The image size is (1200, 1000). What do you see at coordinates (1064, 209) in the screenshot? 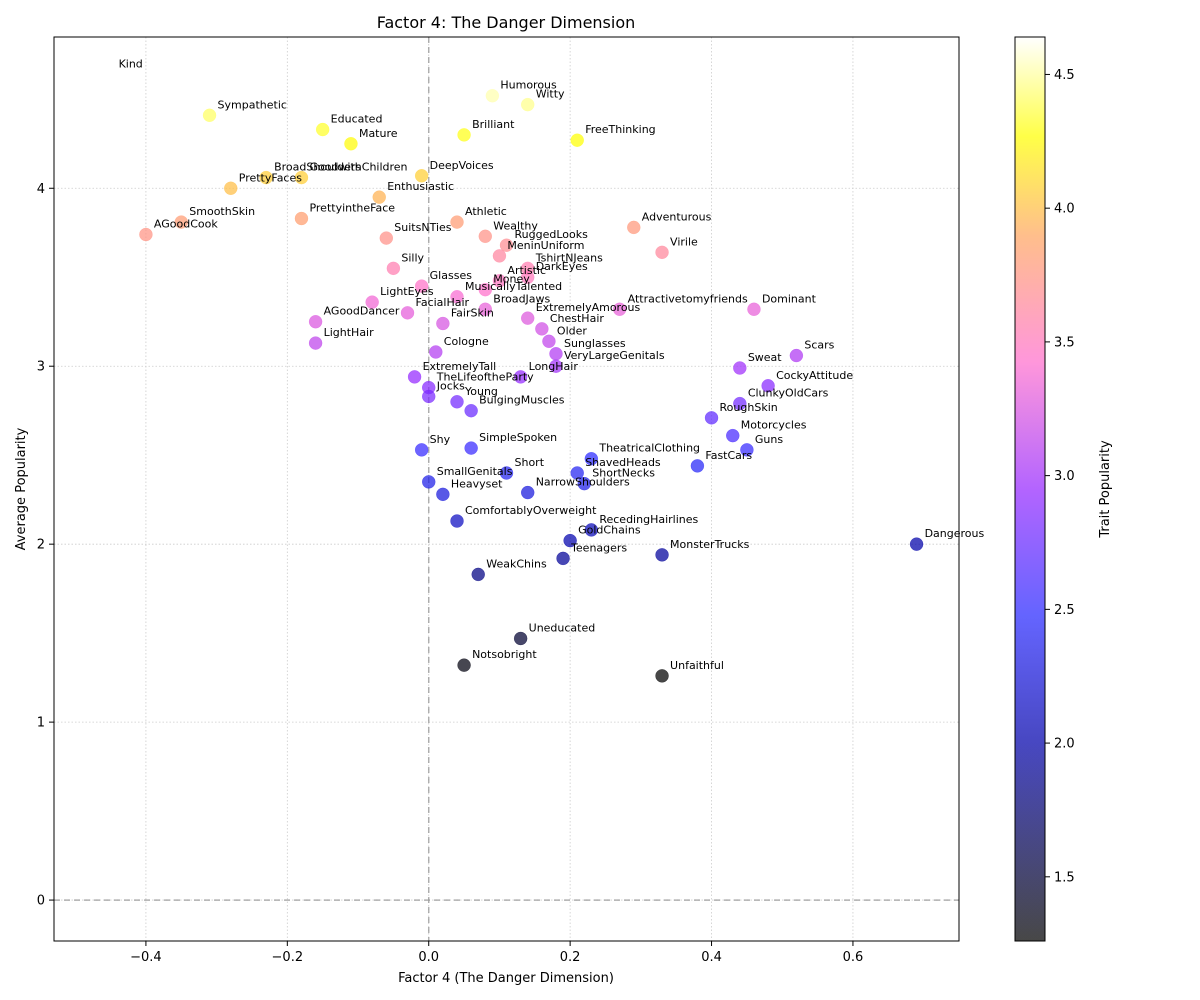
I see `colorbar-tick-label: 4.0` at bounding box center [1064, 209].